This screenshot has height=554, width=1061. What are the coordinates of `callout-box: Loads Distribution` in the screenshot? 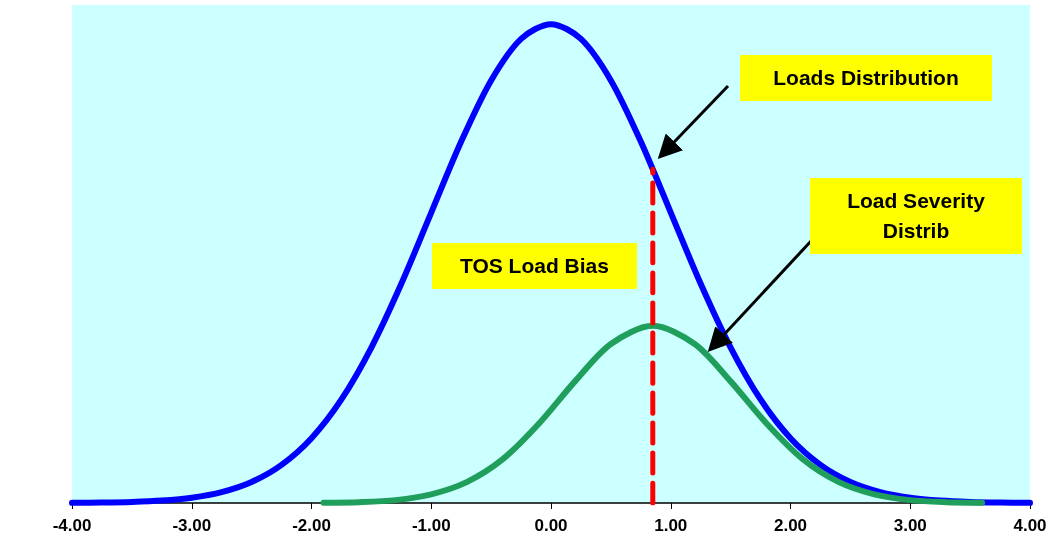 It's located at (866, 78).